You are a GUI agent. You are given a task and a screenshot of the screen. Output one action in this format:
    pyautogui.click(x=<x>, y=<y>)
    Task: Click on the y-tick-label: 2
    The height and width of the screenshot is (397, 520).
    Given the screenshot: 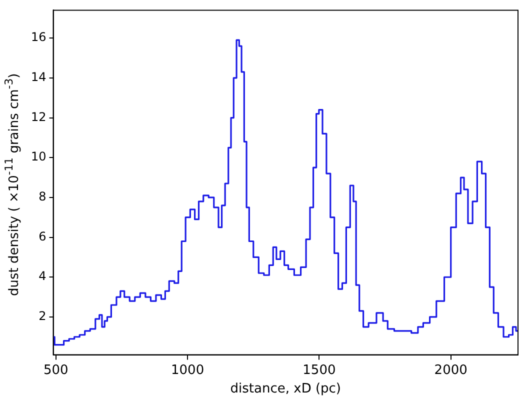 What is the action you would take?
    pyautogui.click(x=42, y=316)
    